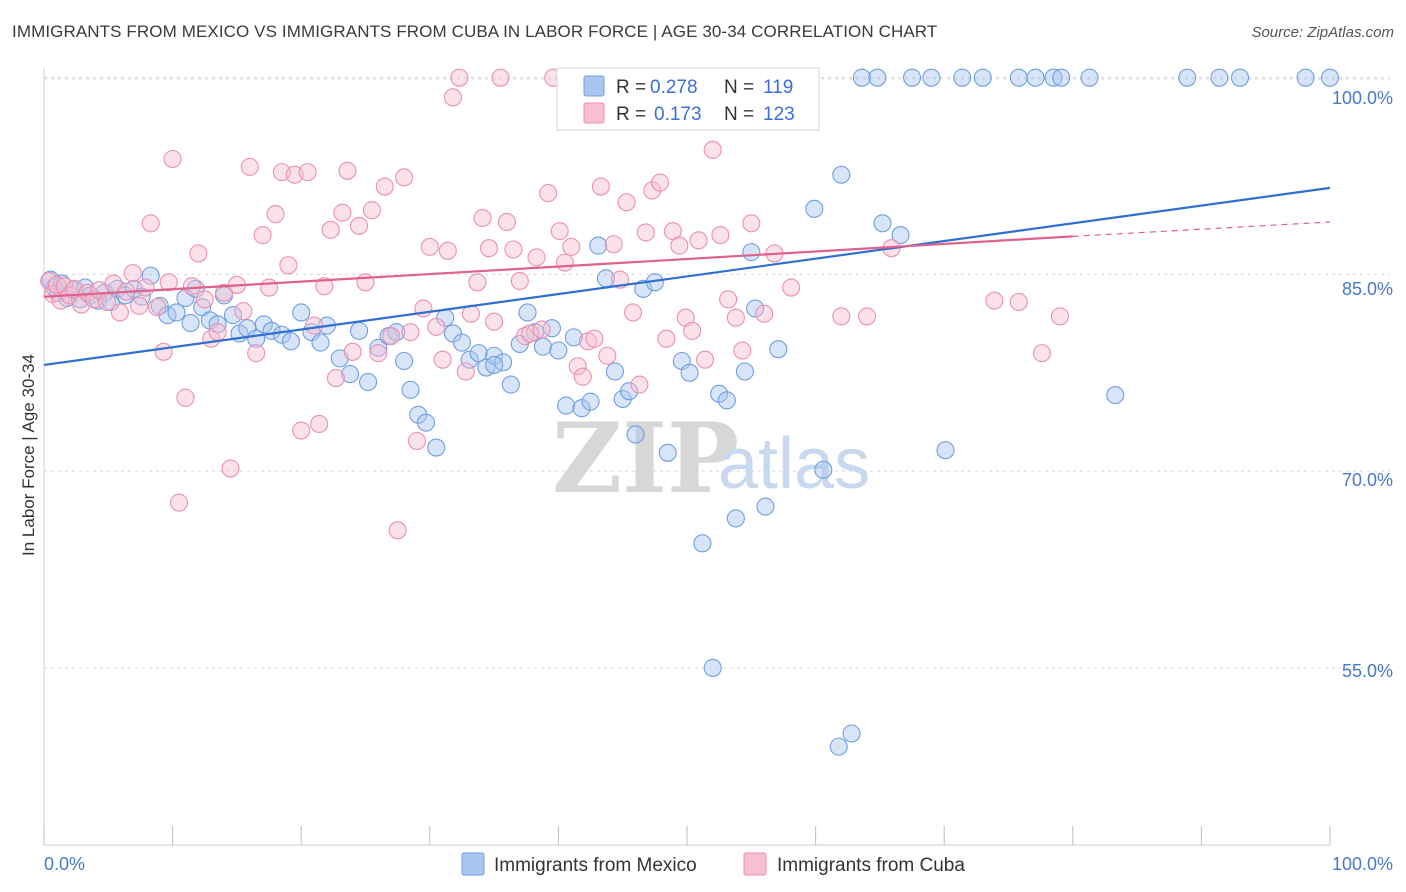 Image resolution: width=1406 pixels, height=892 pixels. Describe the element at coordinates (631, 114) in the screenshot. I see `legend-r-label: R =` at that location.